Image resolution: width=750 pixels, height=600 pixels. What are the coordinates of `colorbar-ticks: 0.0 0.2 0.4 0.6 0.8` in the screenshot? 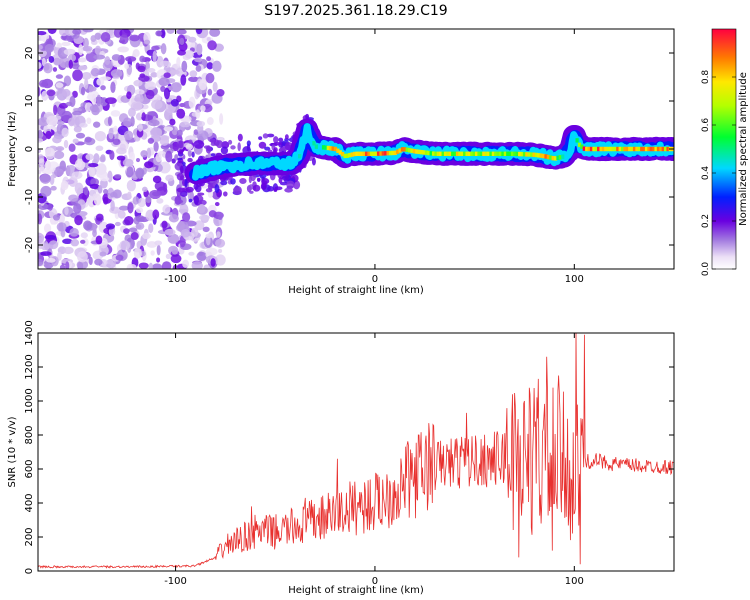 It's located at (718, 173).